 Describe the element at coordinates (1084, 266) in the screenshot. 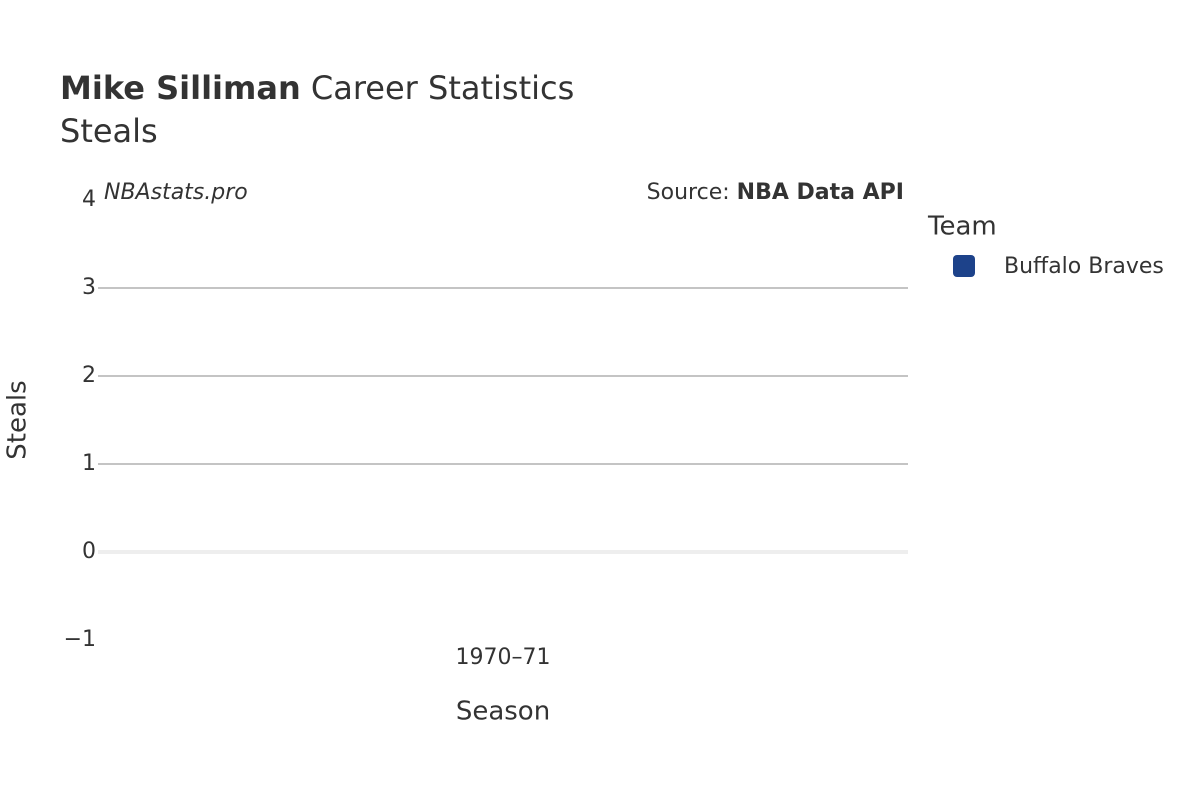

I see `legend-label: Buffalo Braves` at that location.